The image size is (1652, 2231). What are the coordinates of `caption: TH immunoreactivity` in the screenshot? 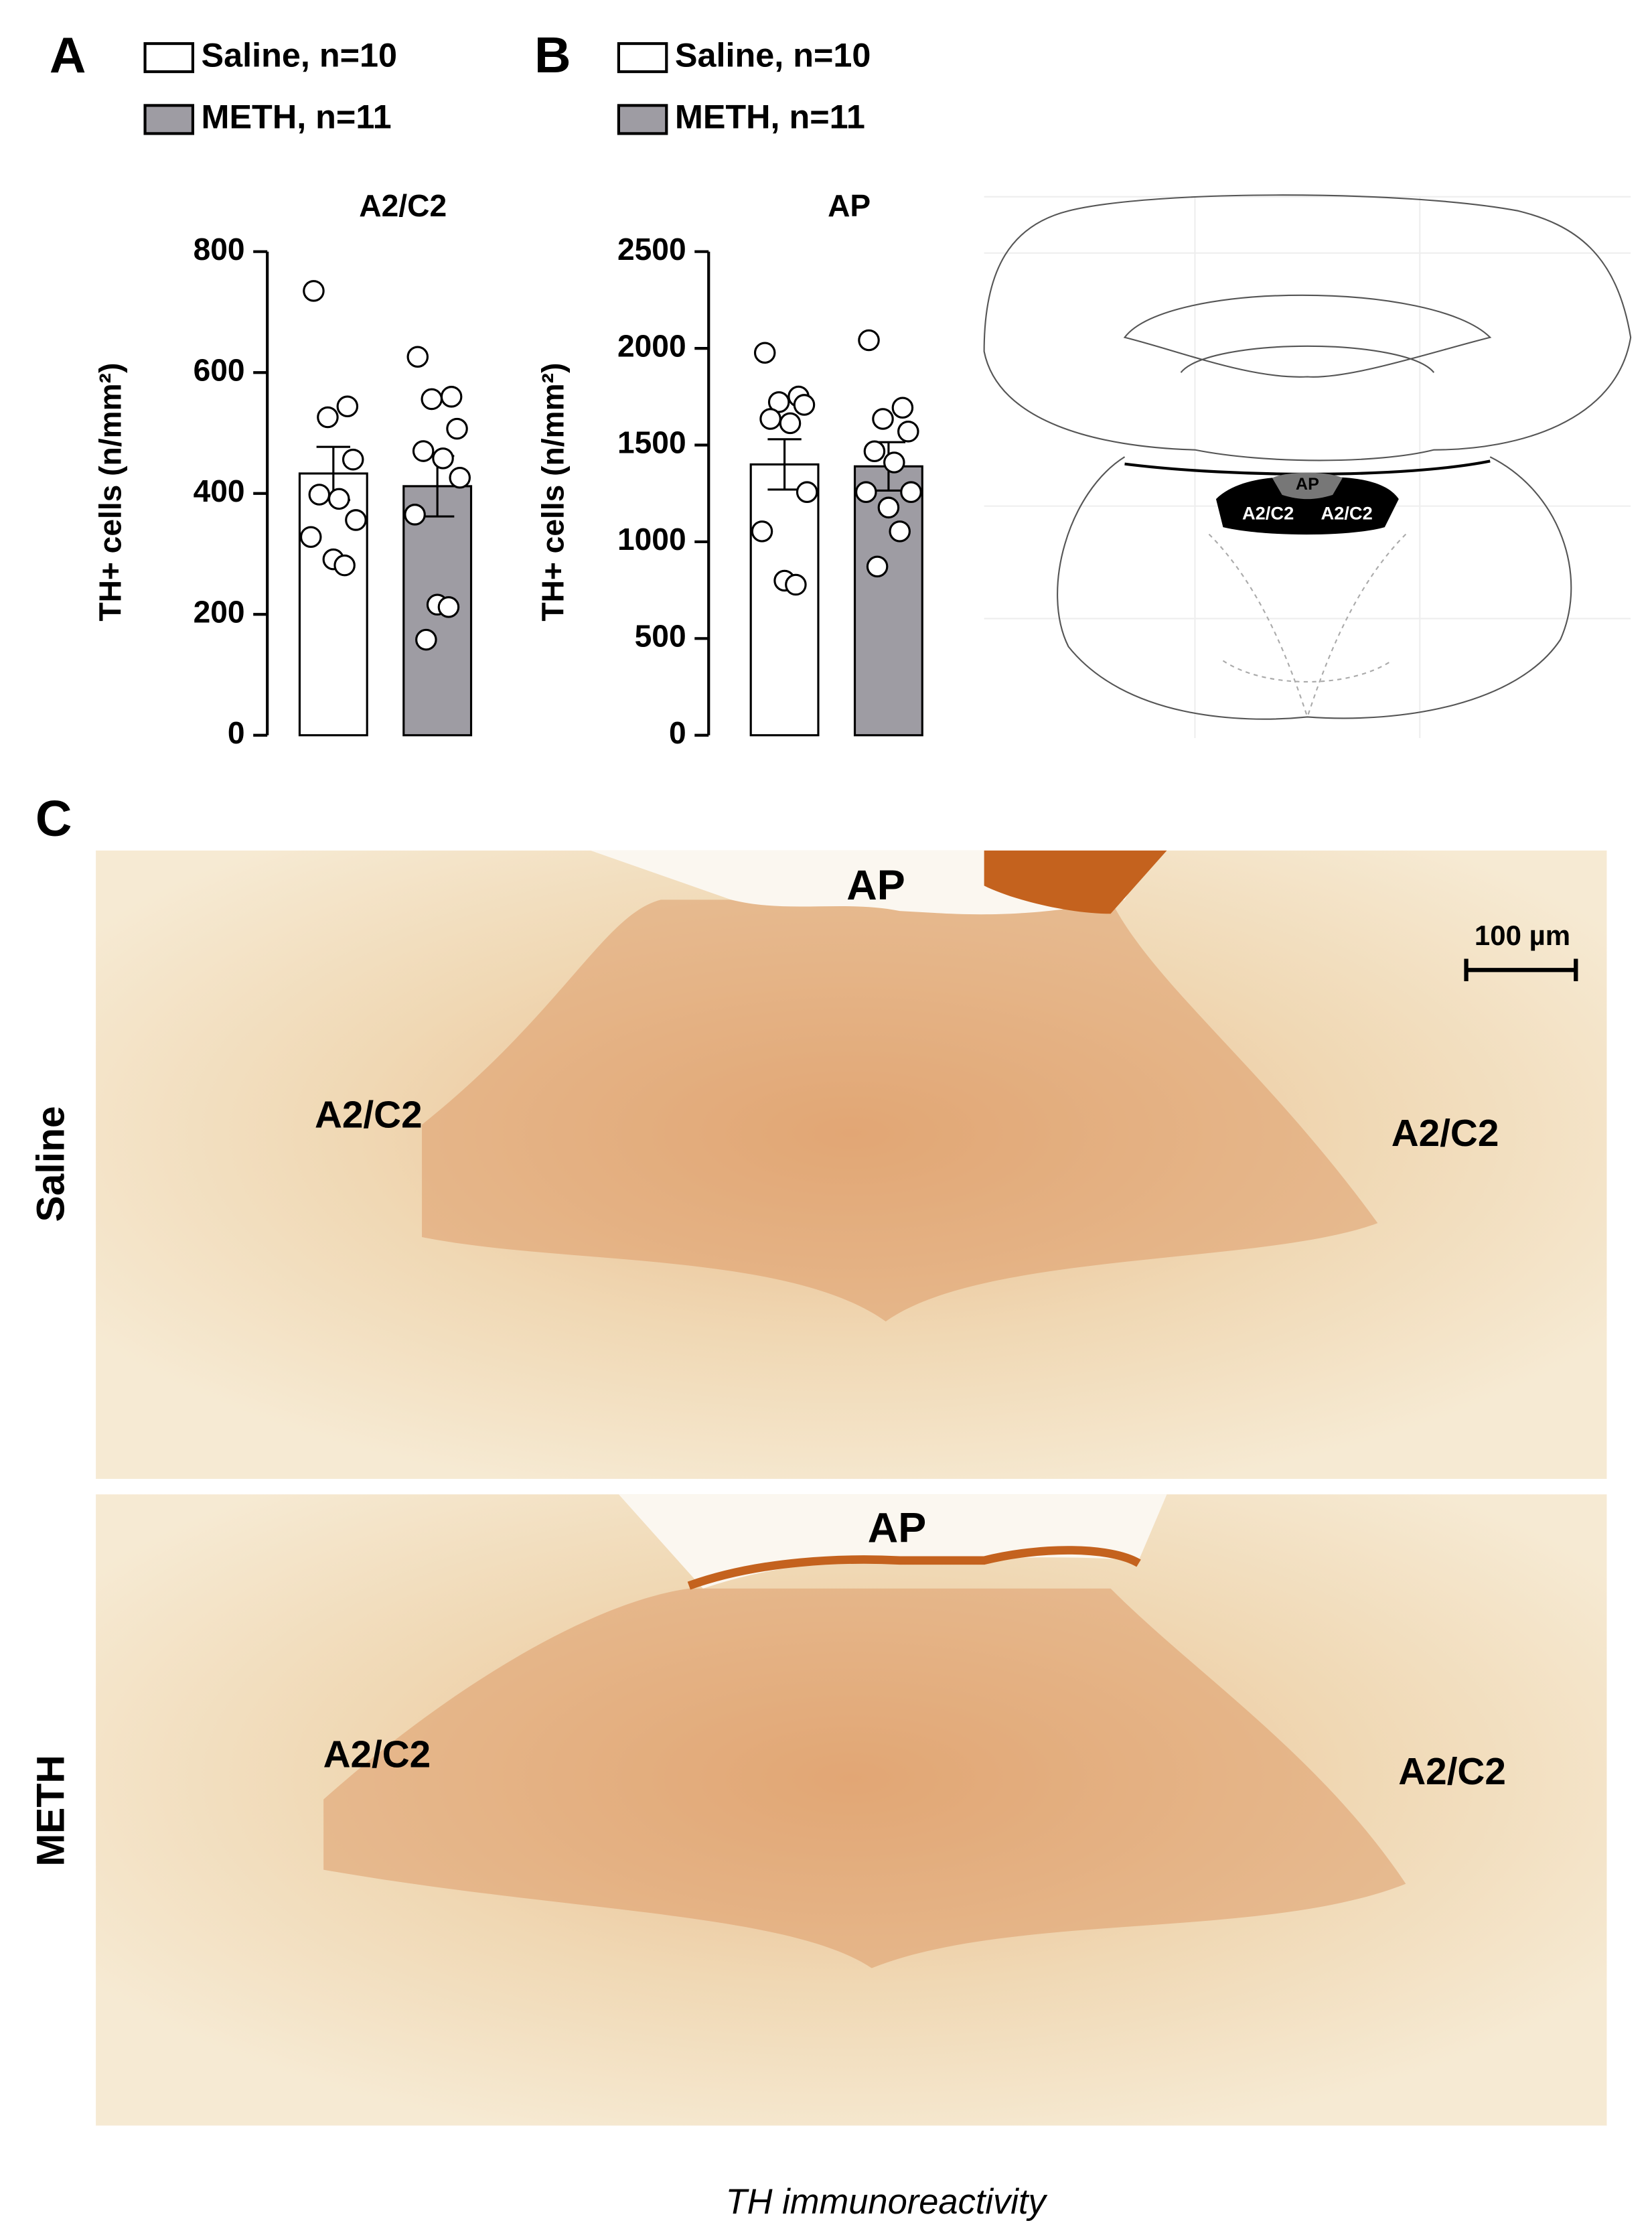 It's located at (887, 2203).